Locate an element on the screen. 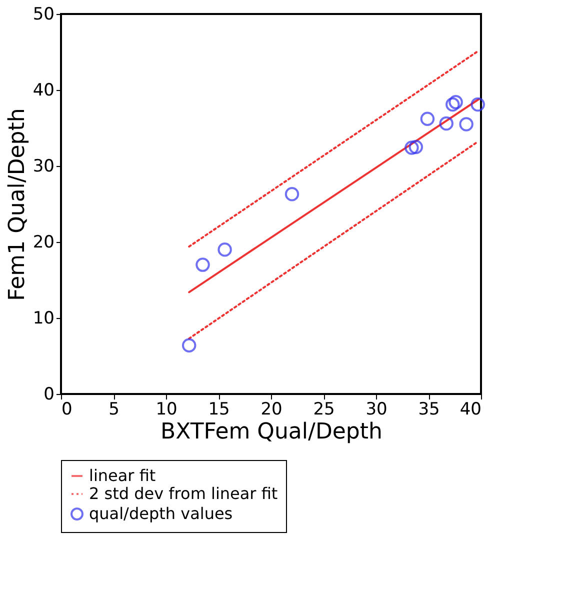 This screenshot has width=582, height=600. x-tick-label: 10 is located at coordinates (167, 410).